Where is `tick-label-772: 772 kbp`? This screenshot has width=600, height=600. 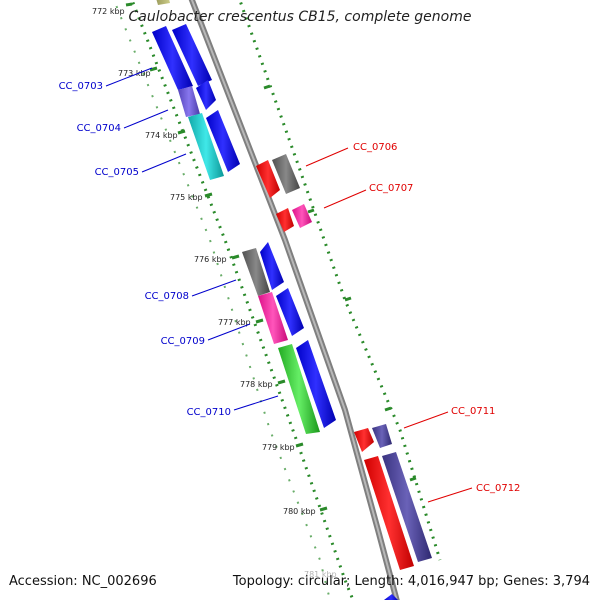
tick-label-772: 772 kbp is located at coordinates (108, 11).